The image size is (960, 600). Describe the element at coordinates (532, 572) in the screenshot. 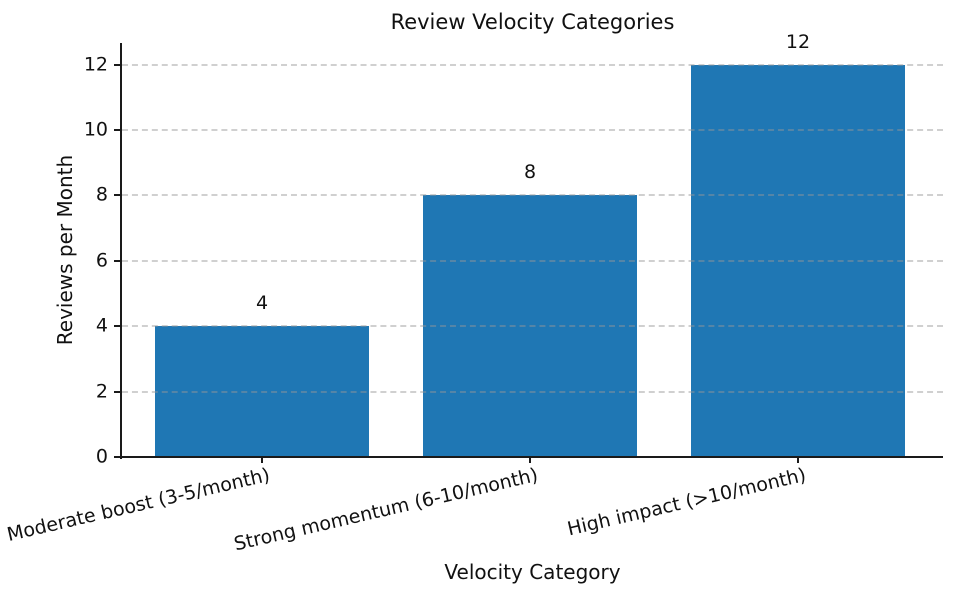

I see `x-axis-label: Velocity Category` at that location.